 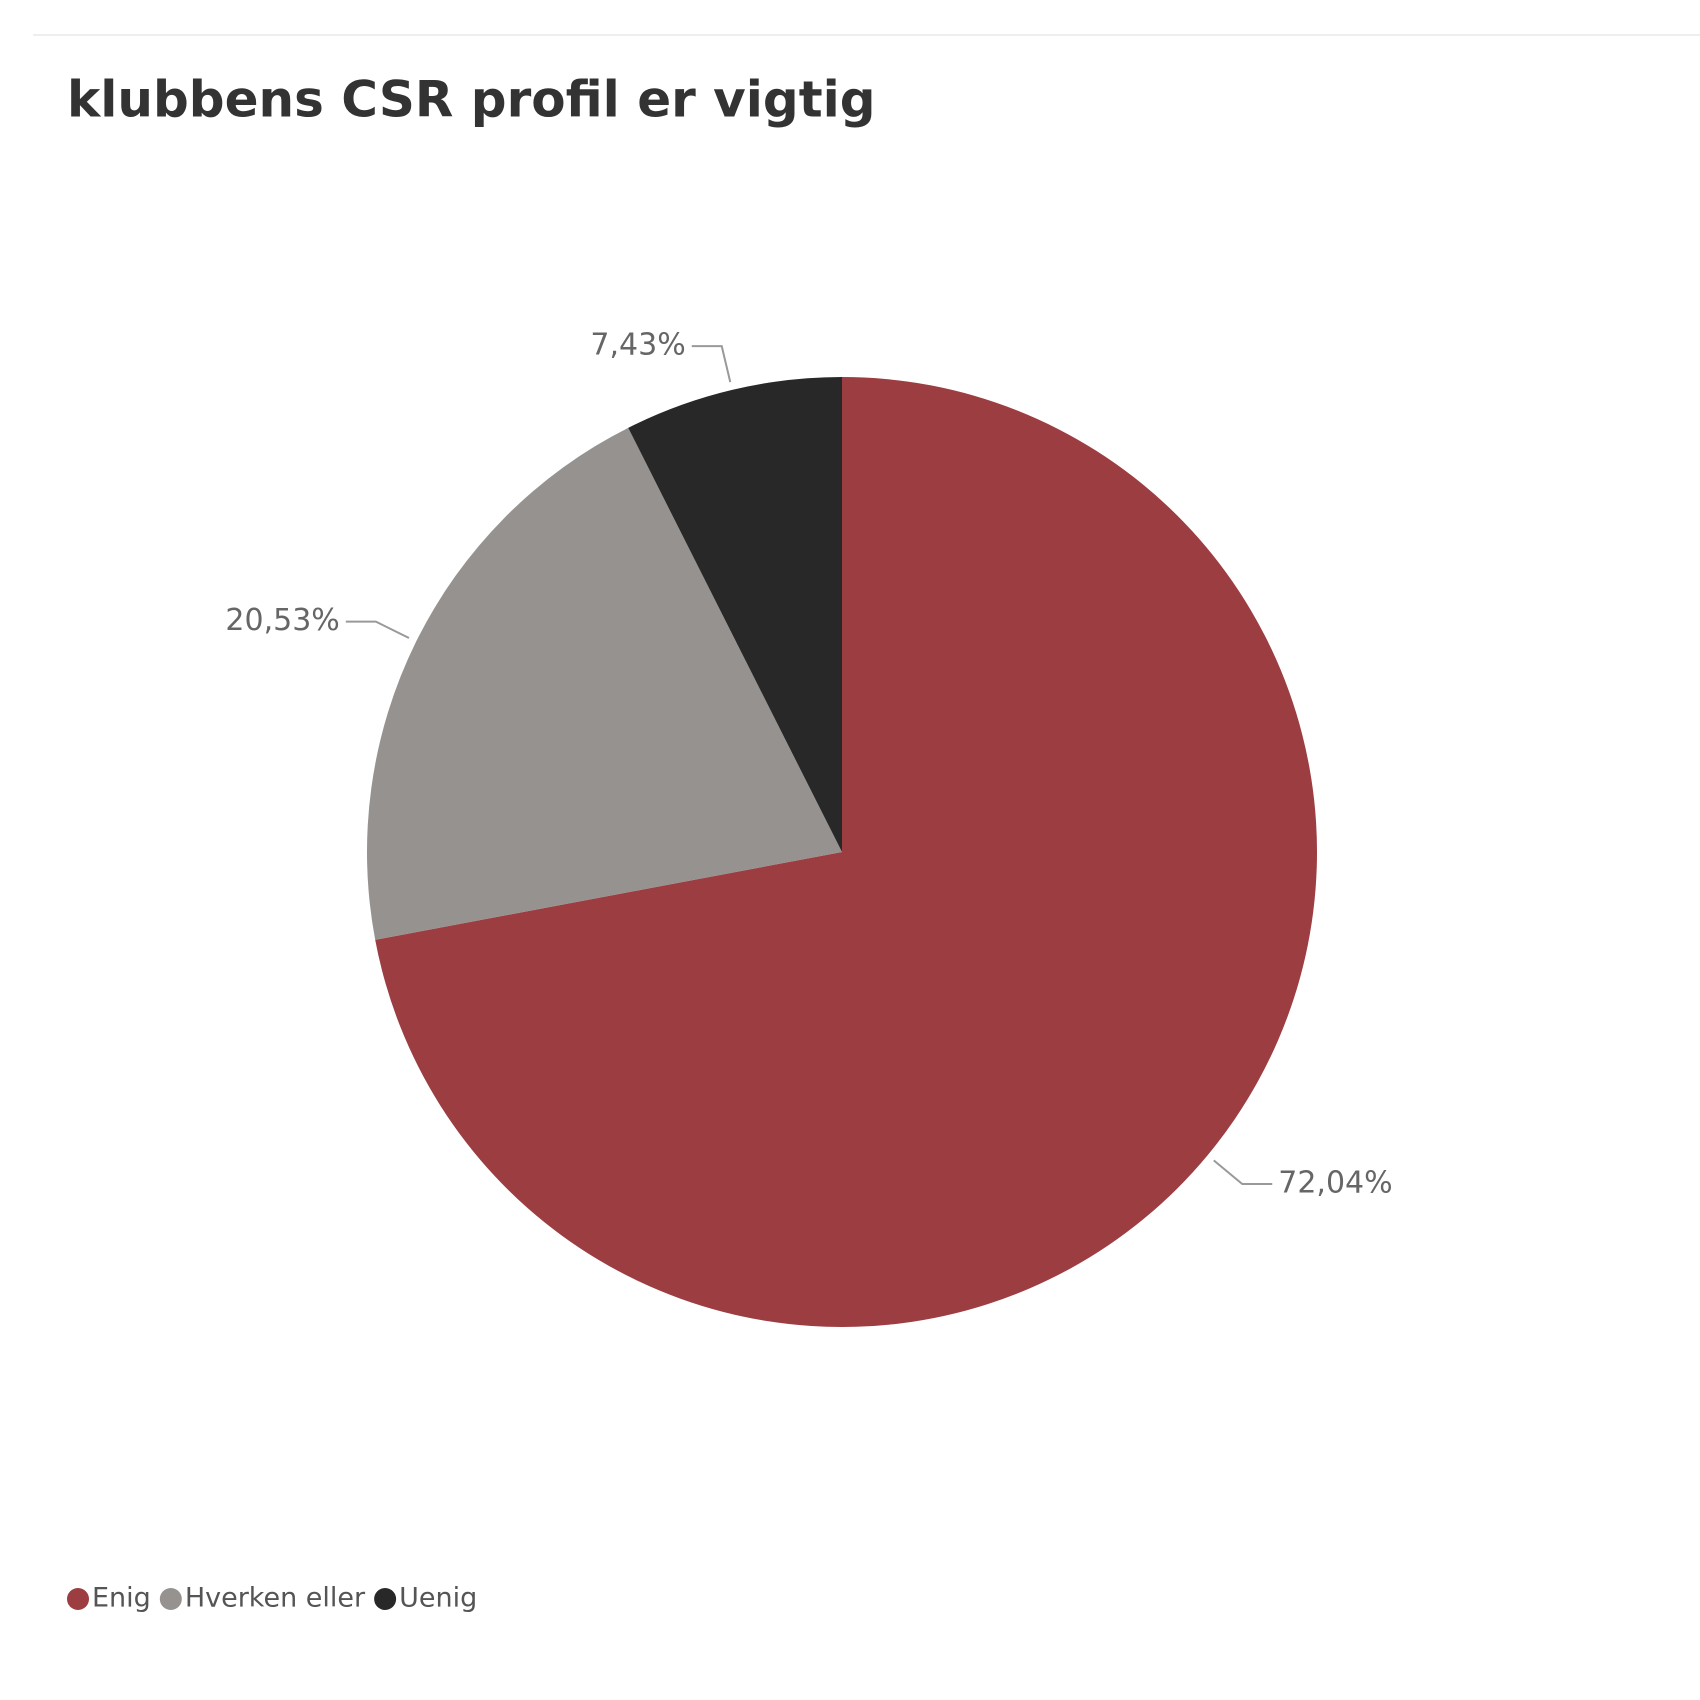 I want to click on chart-title: klubbens CSR profil er vigtig, so click(x=471, y=100).